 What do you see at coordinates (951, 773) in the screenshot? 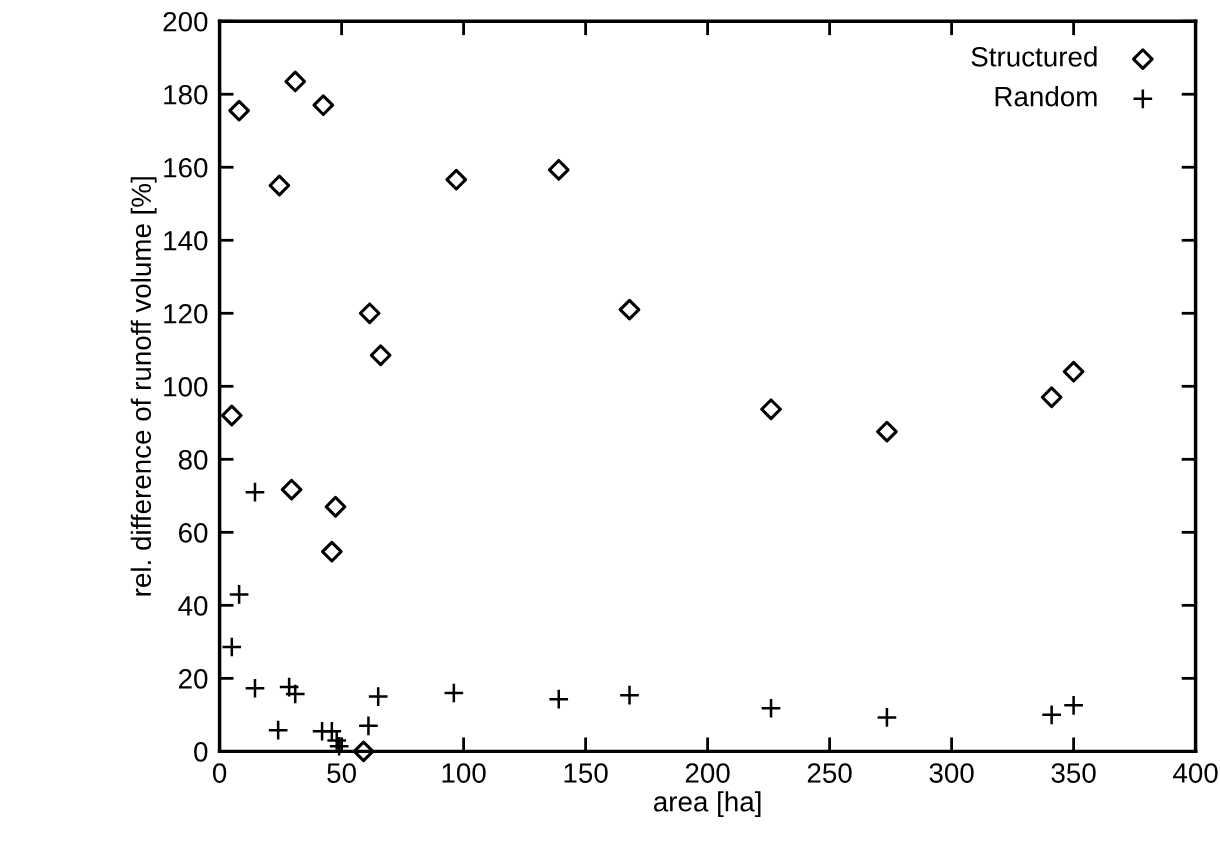
I see `x-tick-label: 300` at bounding box center [951, 773].